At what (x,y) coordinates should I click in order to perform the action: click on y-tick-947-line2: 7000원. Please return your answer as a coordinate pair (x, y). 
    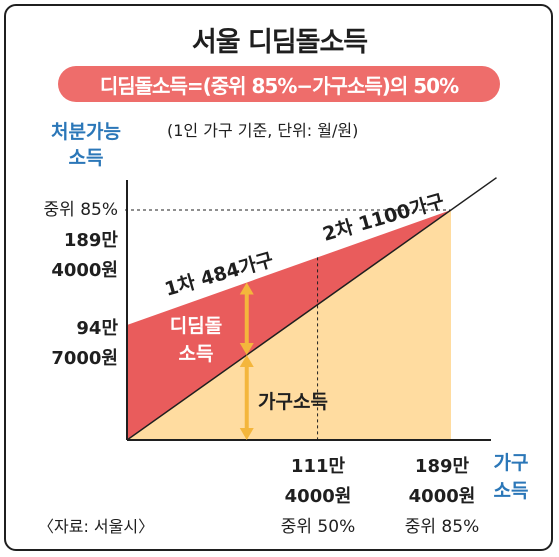
    Looking at the image, I should click on (84, 358).